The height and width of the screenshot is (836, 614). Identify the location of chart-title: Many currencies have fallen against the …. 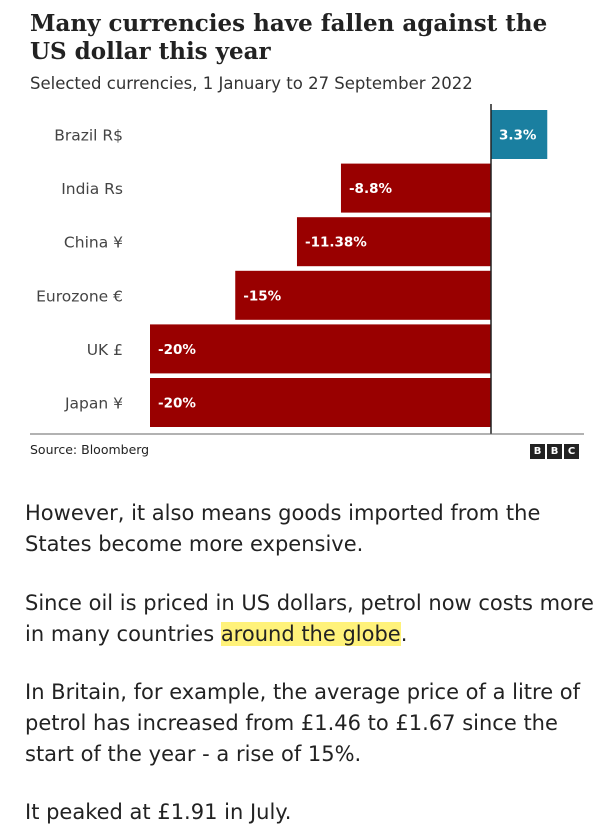
(289, 37).